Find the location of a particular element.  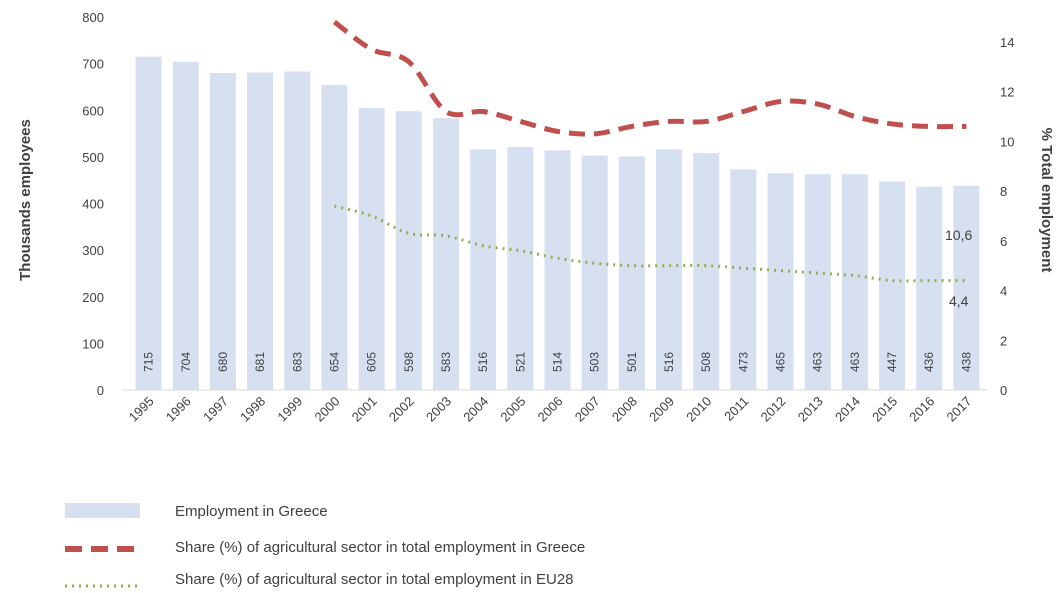

bar-2000 is located at coordinates (334, 237).